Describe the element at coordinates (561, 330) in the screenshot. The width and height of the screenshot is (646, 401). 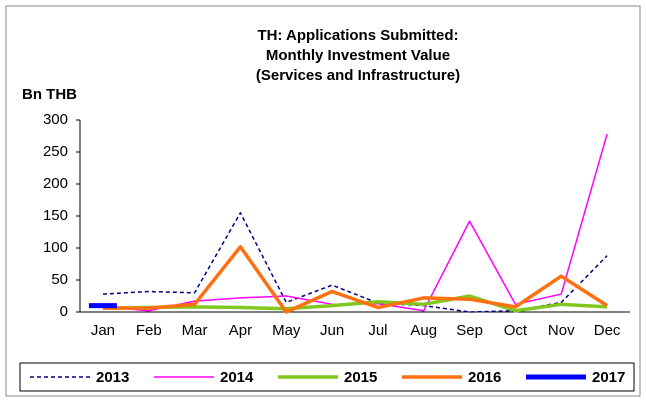
I see `x-tick-label: Nov` at that location.